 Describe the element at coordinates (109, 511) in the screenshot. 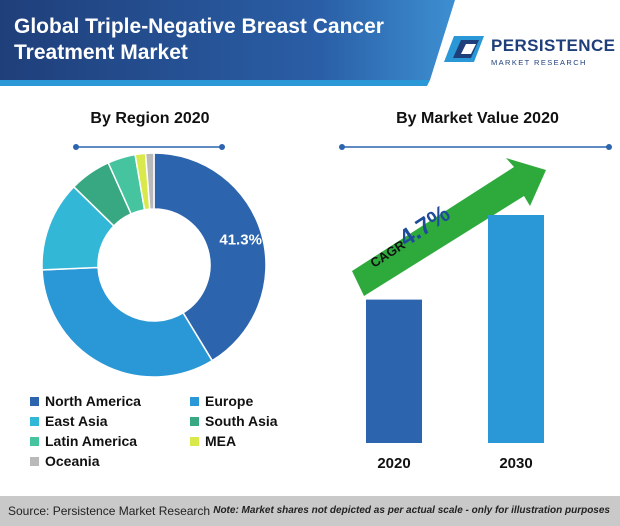

I see `source-text: Source: Persistence Market Research` at that location.